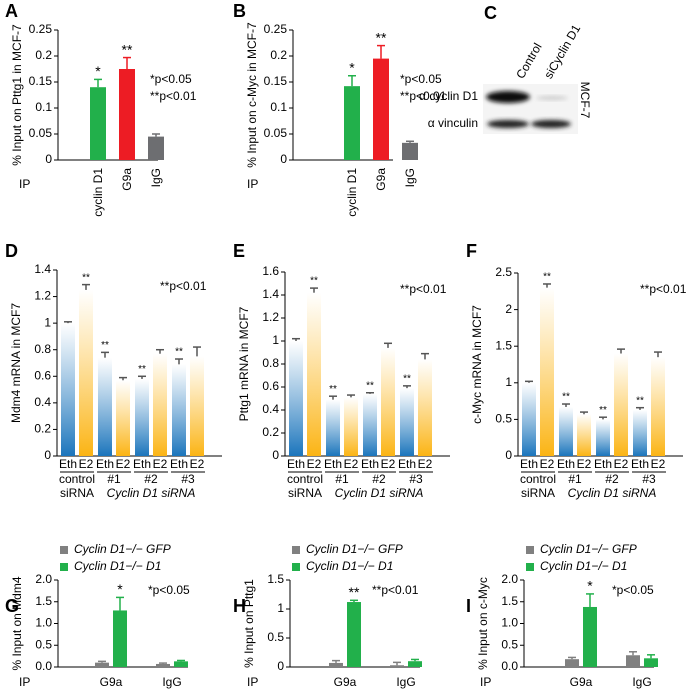 This screenshot has height=695, width=698. What do you see at coordinates (43, 666) in the screenshot?
I see `y-tick-label: 0.0` at bounding box center [43, 666].